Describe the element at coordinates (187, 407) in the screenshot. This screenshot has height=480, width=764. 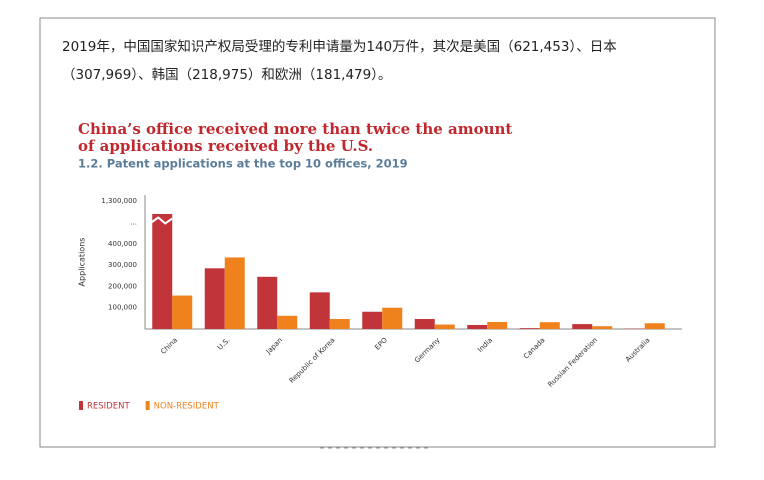
I see `legend-label: NON-RESIDENT` at that location.